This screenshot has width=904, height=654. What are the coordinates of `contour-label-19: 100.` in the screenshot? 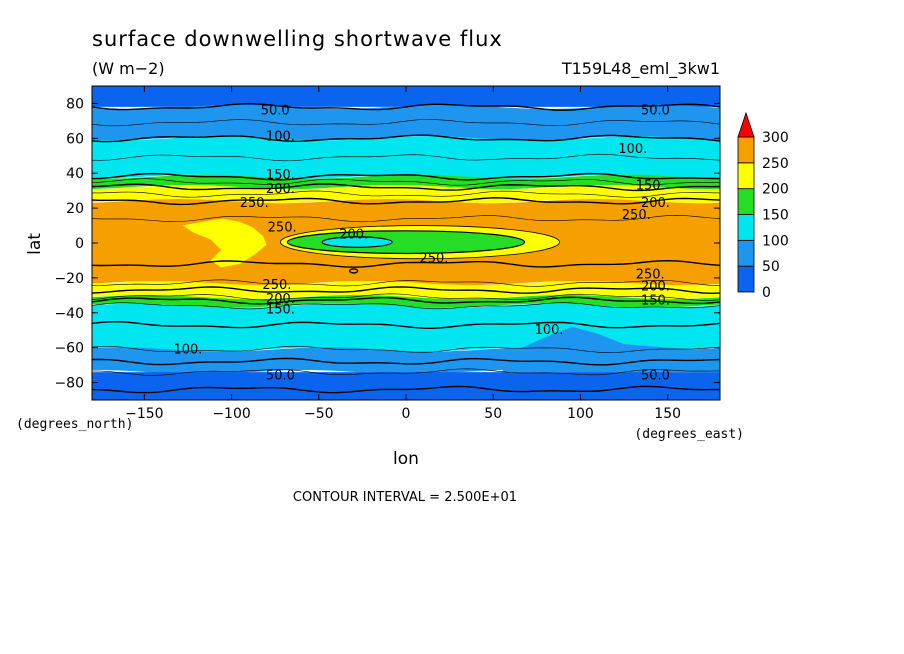 It's located at (187, 349).